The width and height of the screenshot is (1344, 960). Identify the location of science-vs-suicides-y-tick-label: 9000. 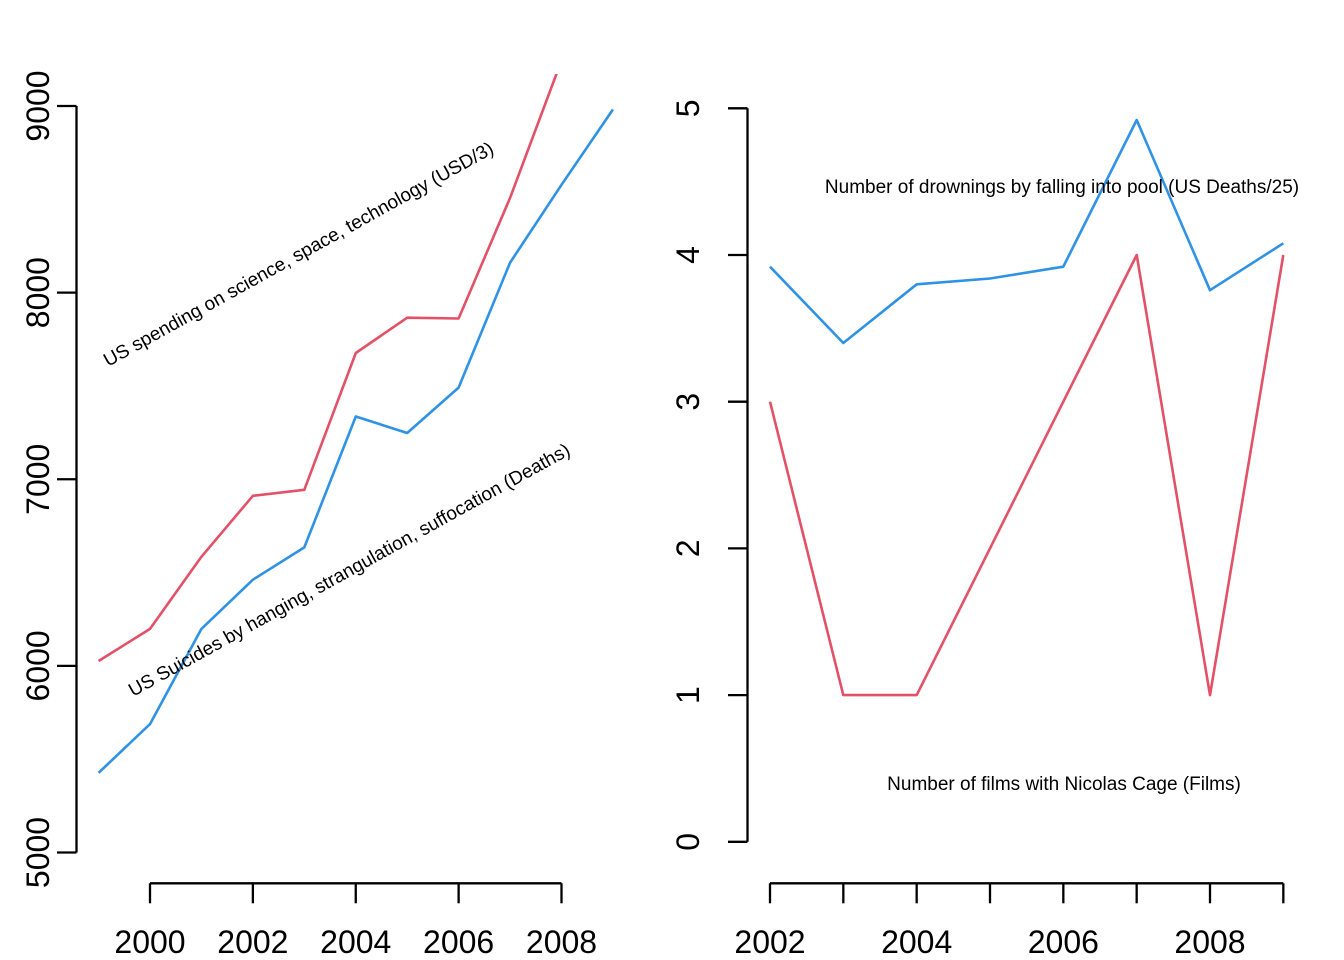
(38, 105).